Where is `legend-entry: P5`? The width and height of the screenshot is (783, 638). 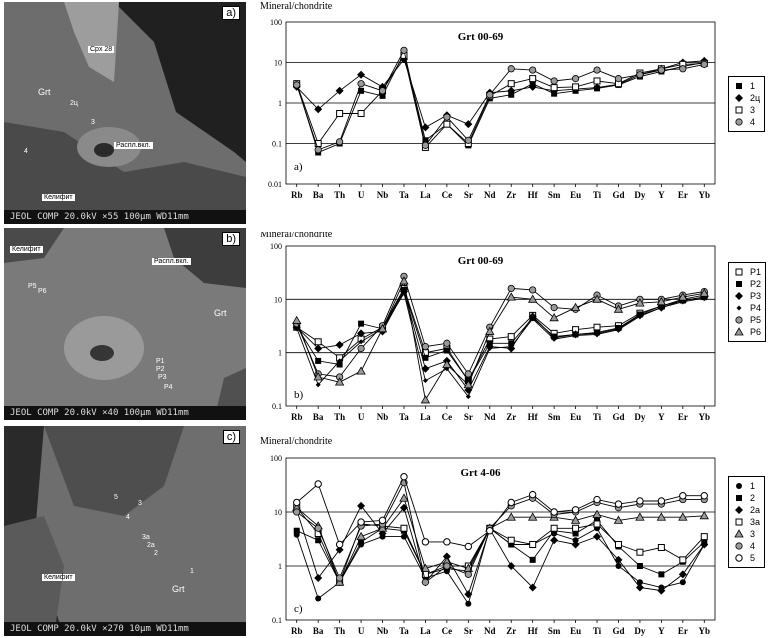 legend-entry: P5 is located at coordinates (747, 320).